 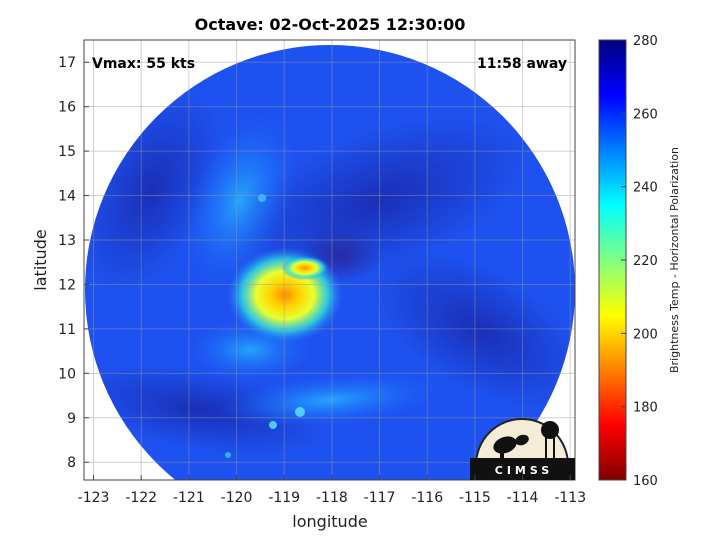 I want to click on y-tick-label: 10, so click(x=67, y=374).